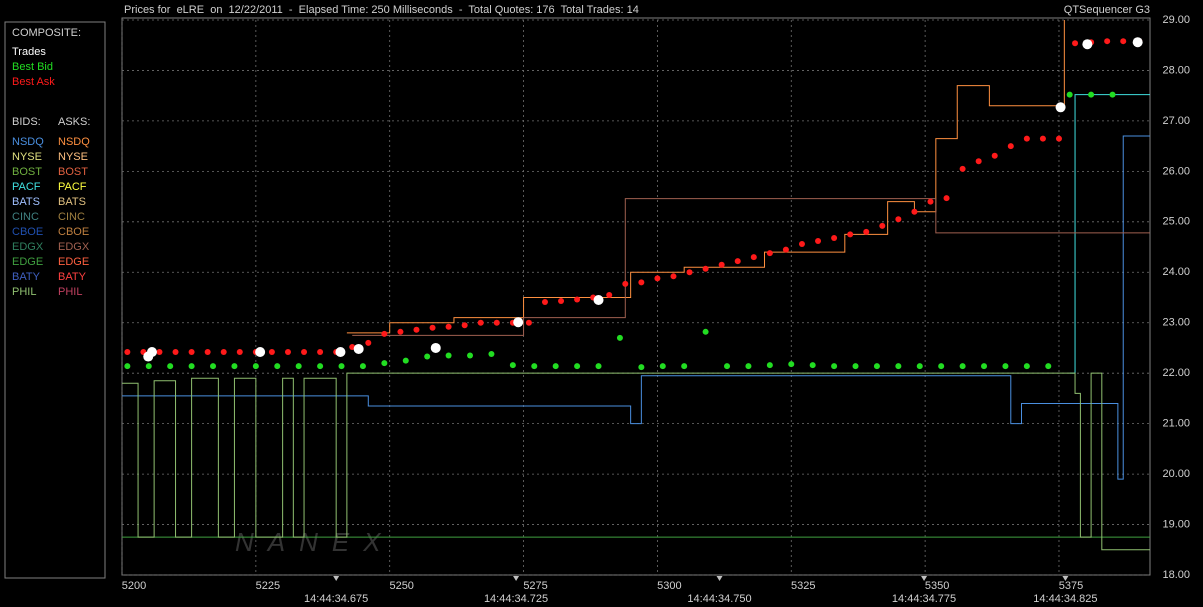 The image size is (1203, 607). What do you see at coordinates (33, 82) in the screenshot?
I see `legend-entry: Best Ask` at bounding box center [33, 82].